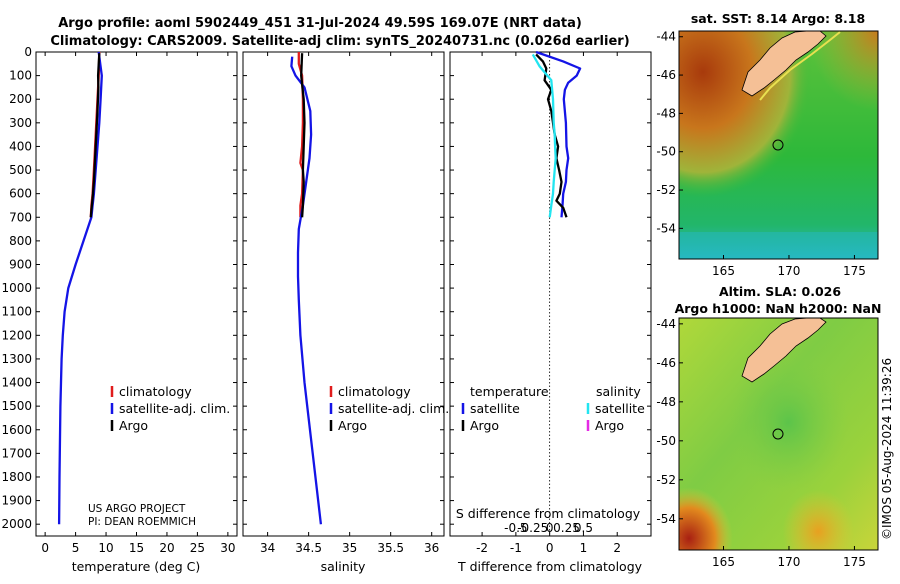 The width and height of the screenshot is (900, 584). What do you see at coordinates (887, 449) in the screenshot?
I see `imos-watermark: ©IMOS 05-Aug-2024 11:39:26` at bounding box center [887, 449].